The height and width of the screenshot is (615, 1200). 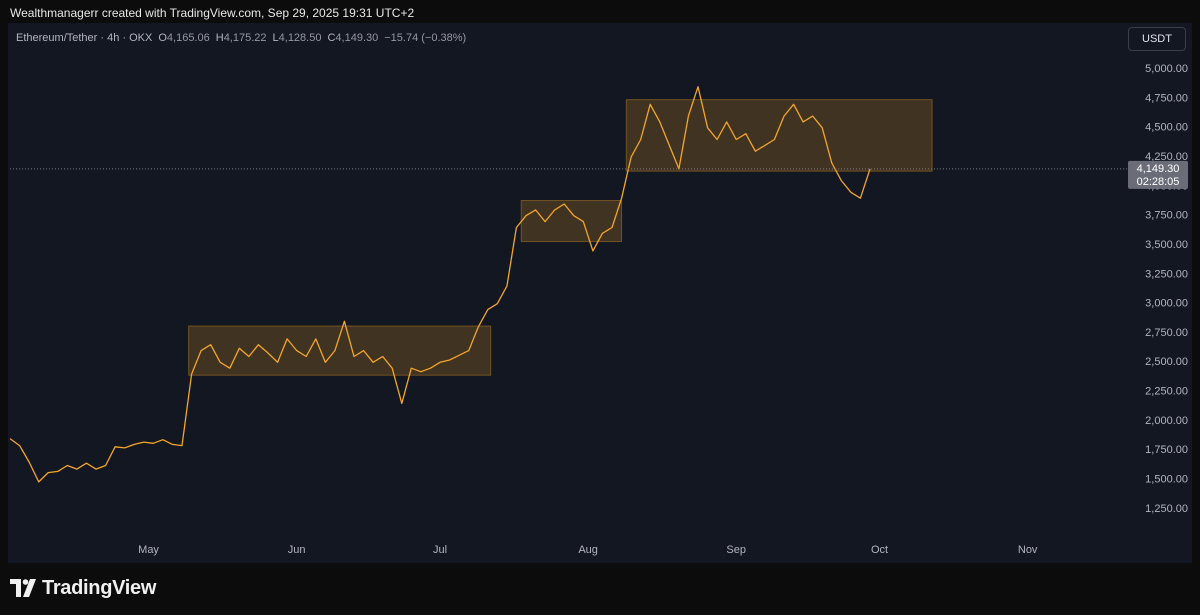 I want to click on x-tick-label: Jul, so click(x=440, y=550).